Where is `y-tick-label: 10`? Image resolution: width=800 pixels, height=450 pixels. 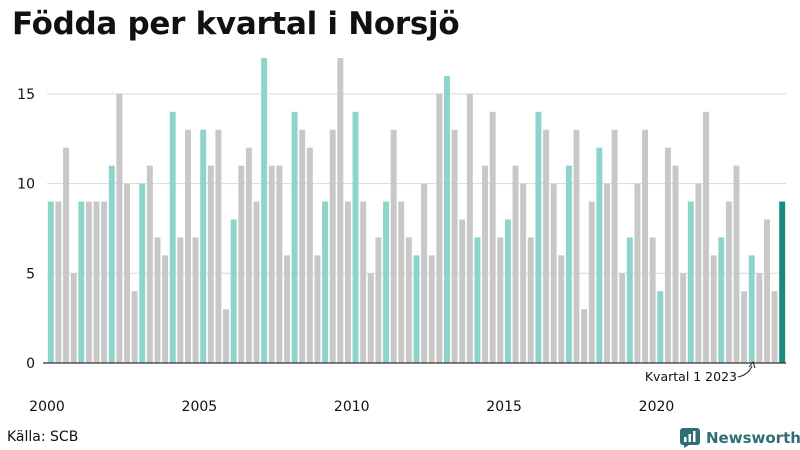
y-tick-label: 10 is located at coordinates (26, 185).